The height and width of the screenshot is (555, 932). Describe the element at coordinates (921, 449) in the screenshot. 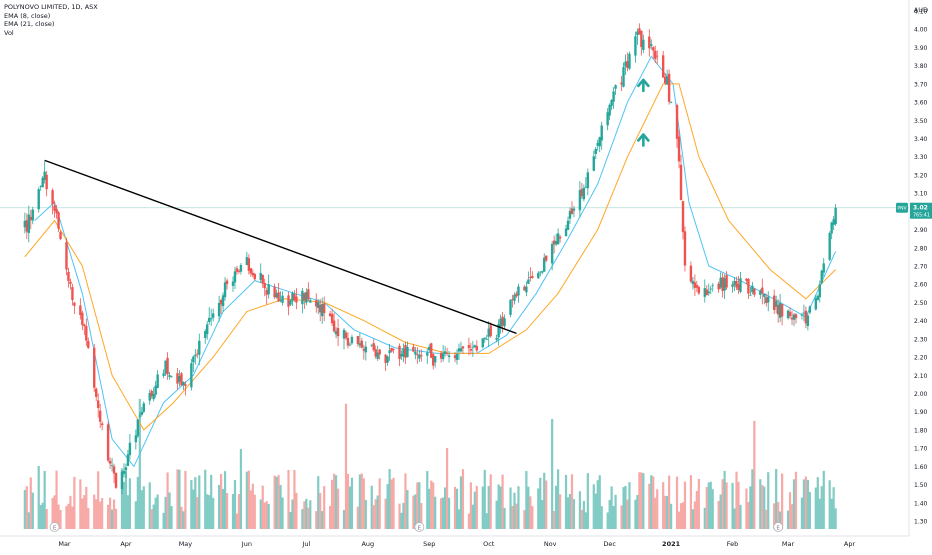

I see `price-tick-label: 1.70` at that location.